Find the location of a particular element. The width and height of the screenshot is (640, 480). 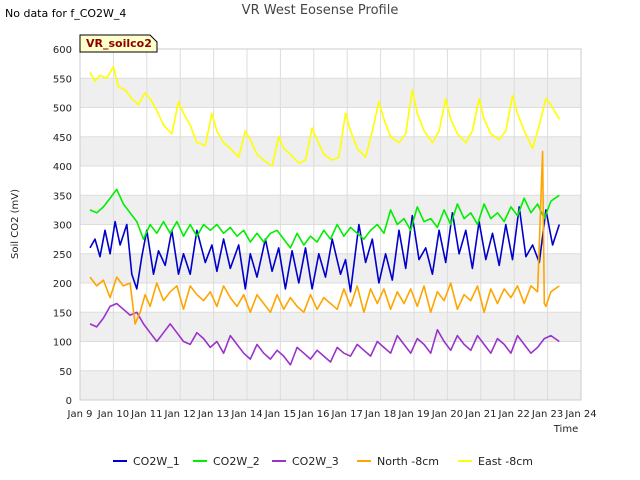

y-tick-label: 350 is located at coordinates (62, 196).